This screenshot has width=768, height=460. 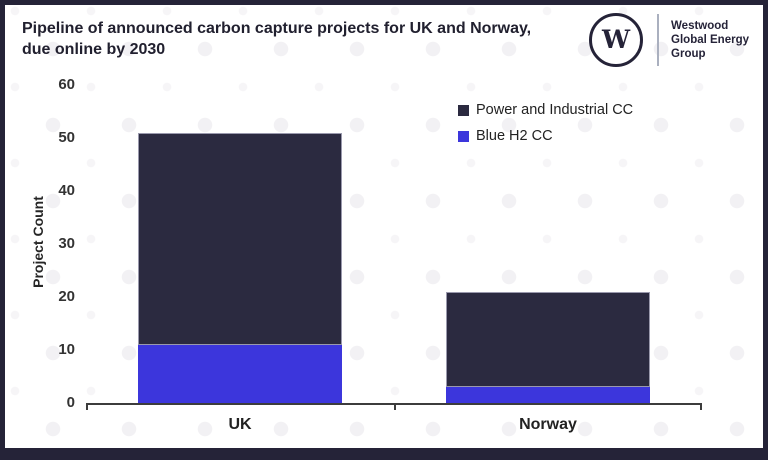 What do you see at coordinates (66, 349) in the screenshot?
I see `y-tick-label: 10` at bounding box center [66, 349].